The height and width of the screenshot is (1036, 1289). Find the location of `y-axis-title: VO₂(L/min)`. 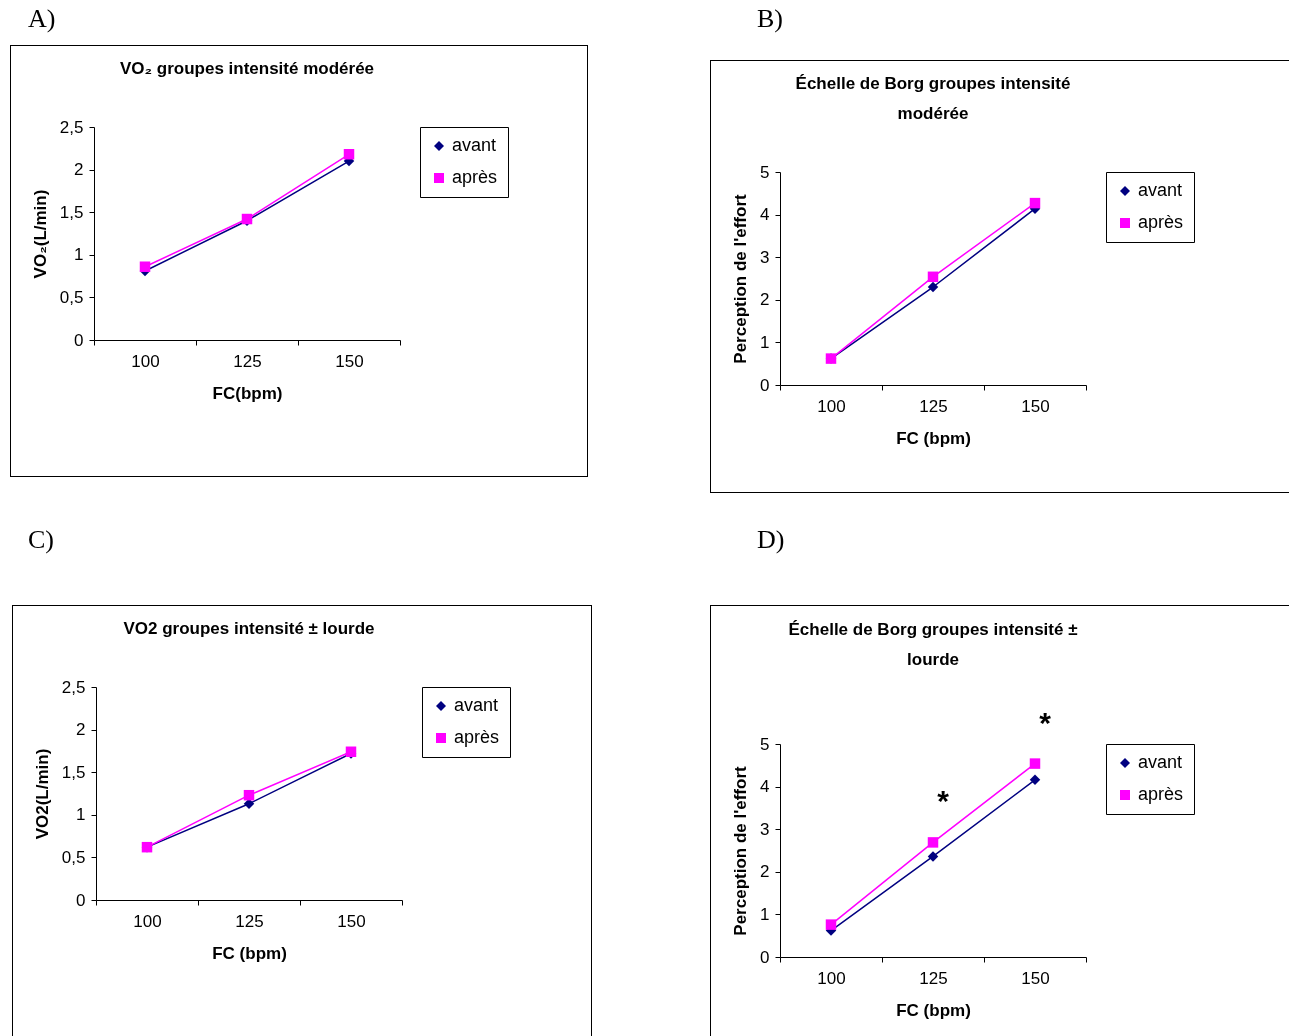

y-axis-title: VO₂(L/min) is located at coordinates (40, 234).